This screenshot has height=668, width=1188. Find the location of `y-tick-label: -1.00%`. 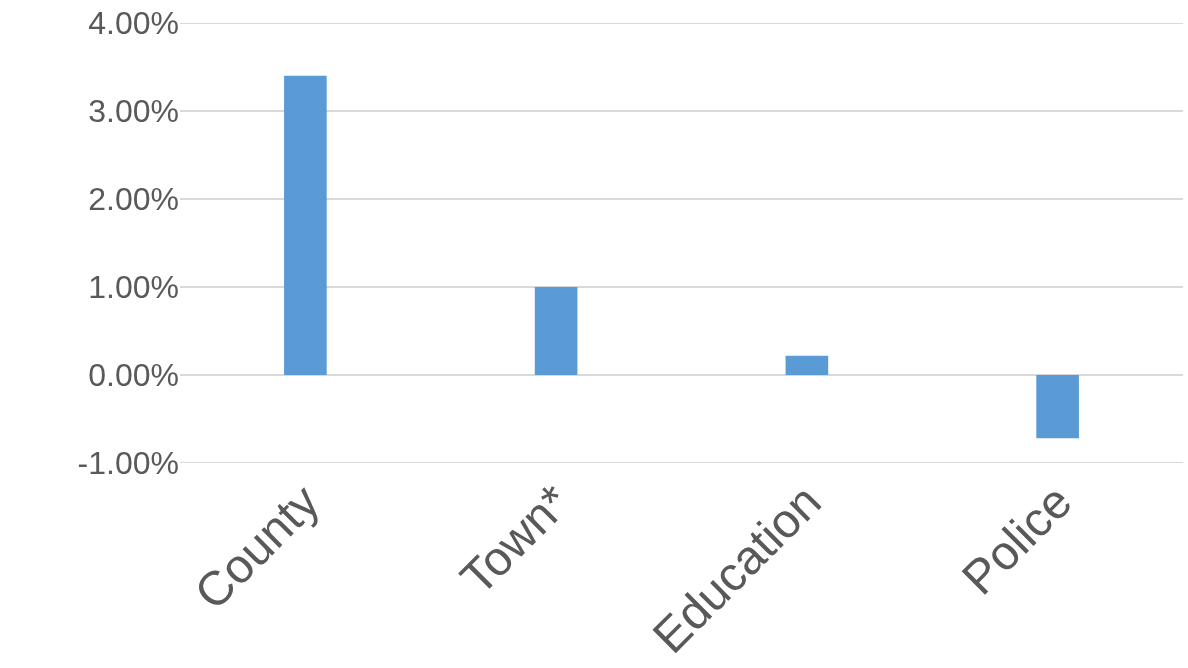

y-tick-label: -1.00% is located at coordinates (128, 463).